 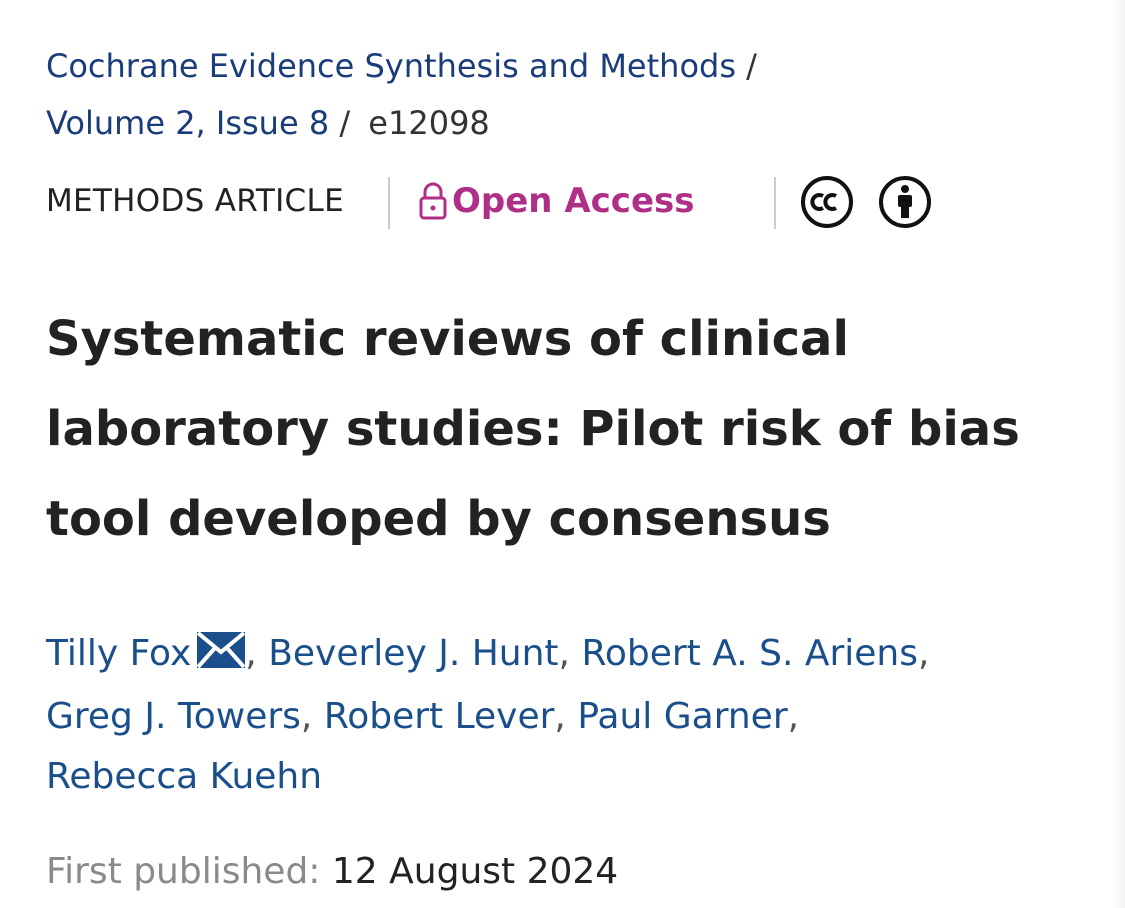 What do you see at coordinates (749, 653) in the screenshot?
I see `author-link: Robert A. S. Ariens` at bounding box center [749, 653].